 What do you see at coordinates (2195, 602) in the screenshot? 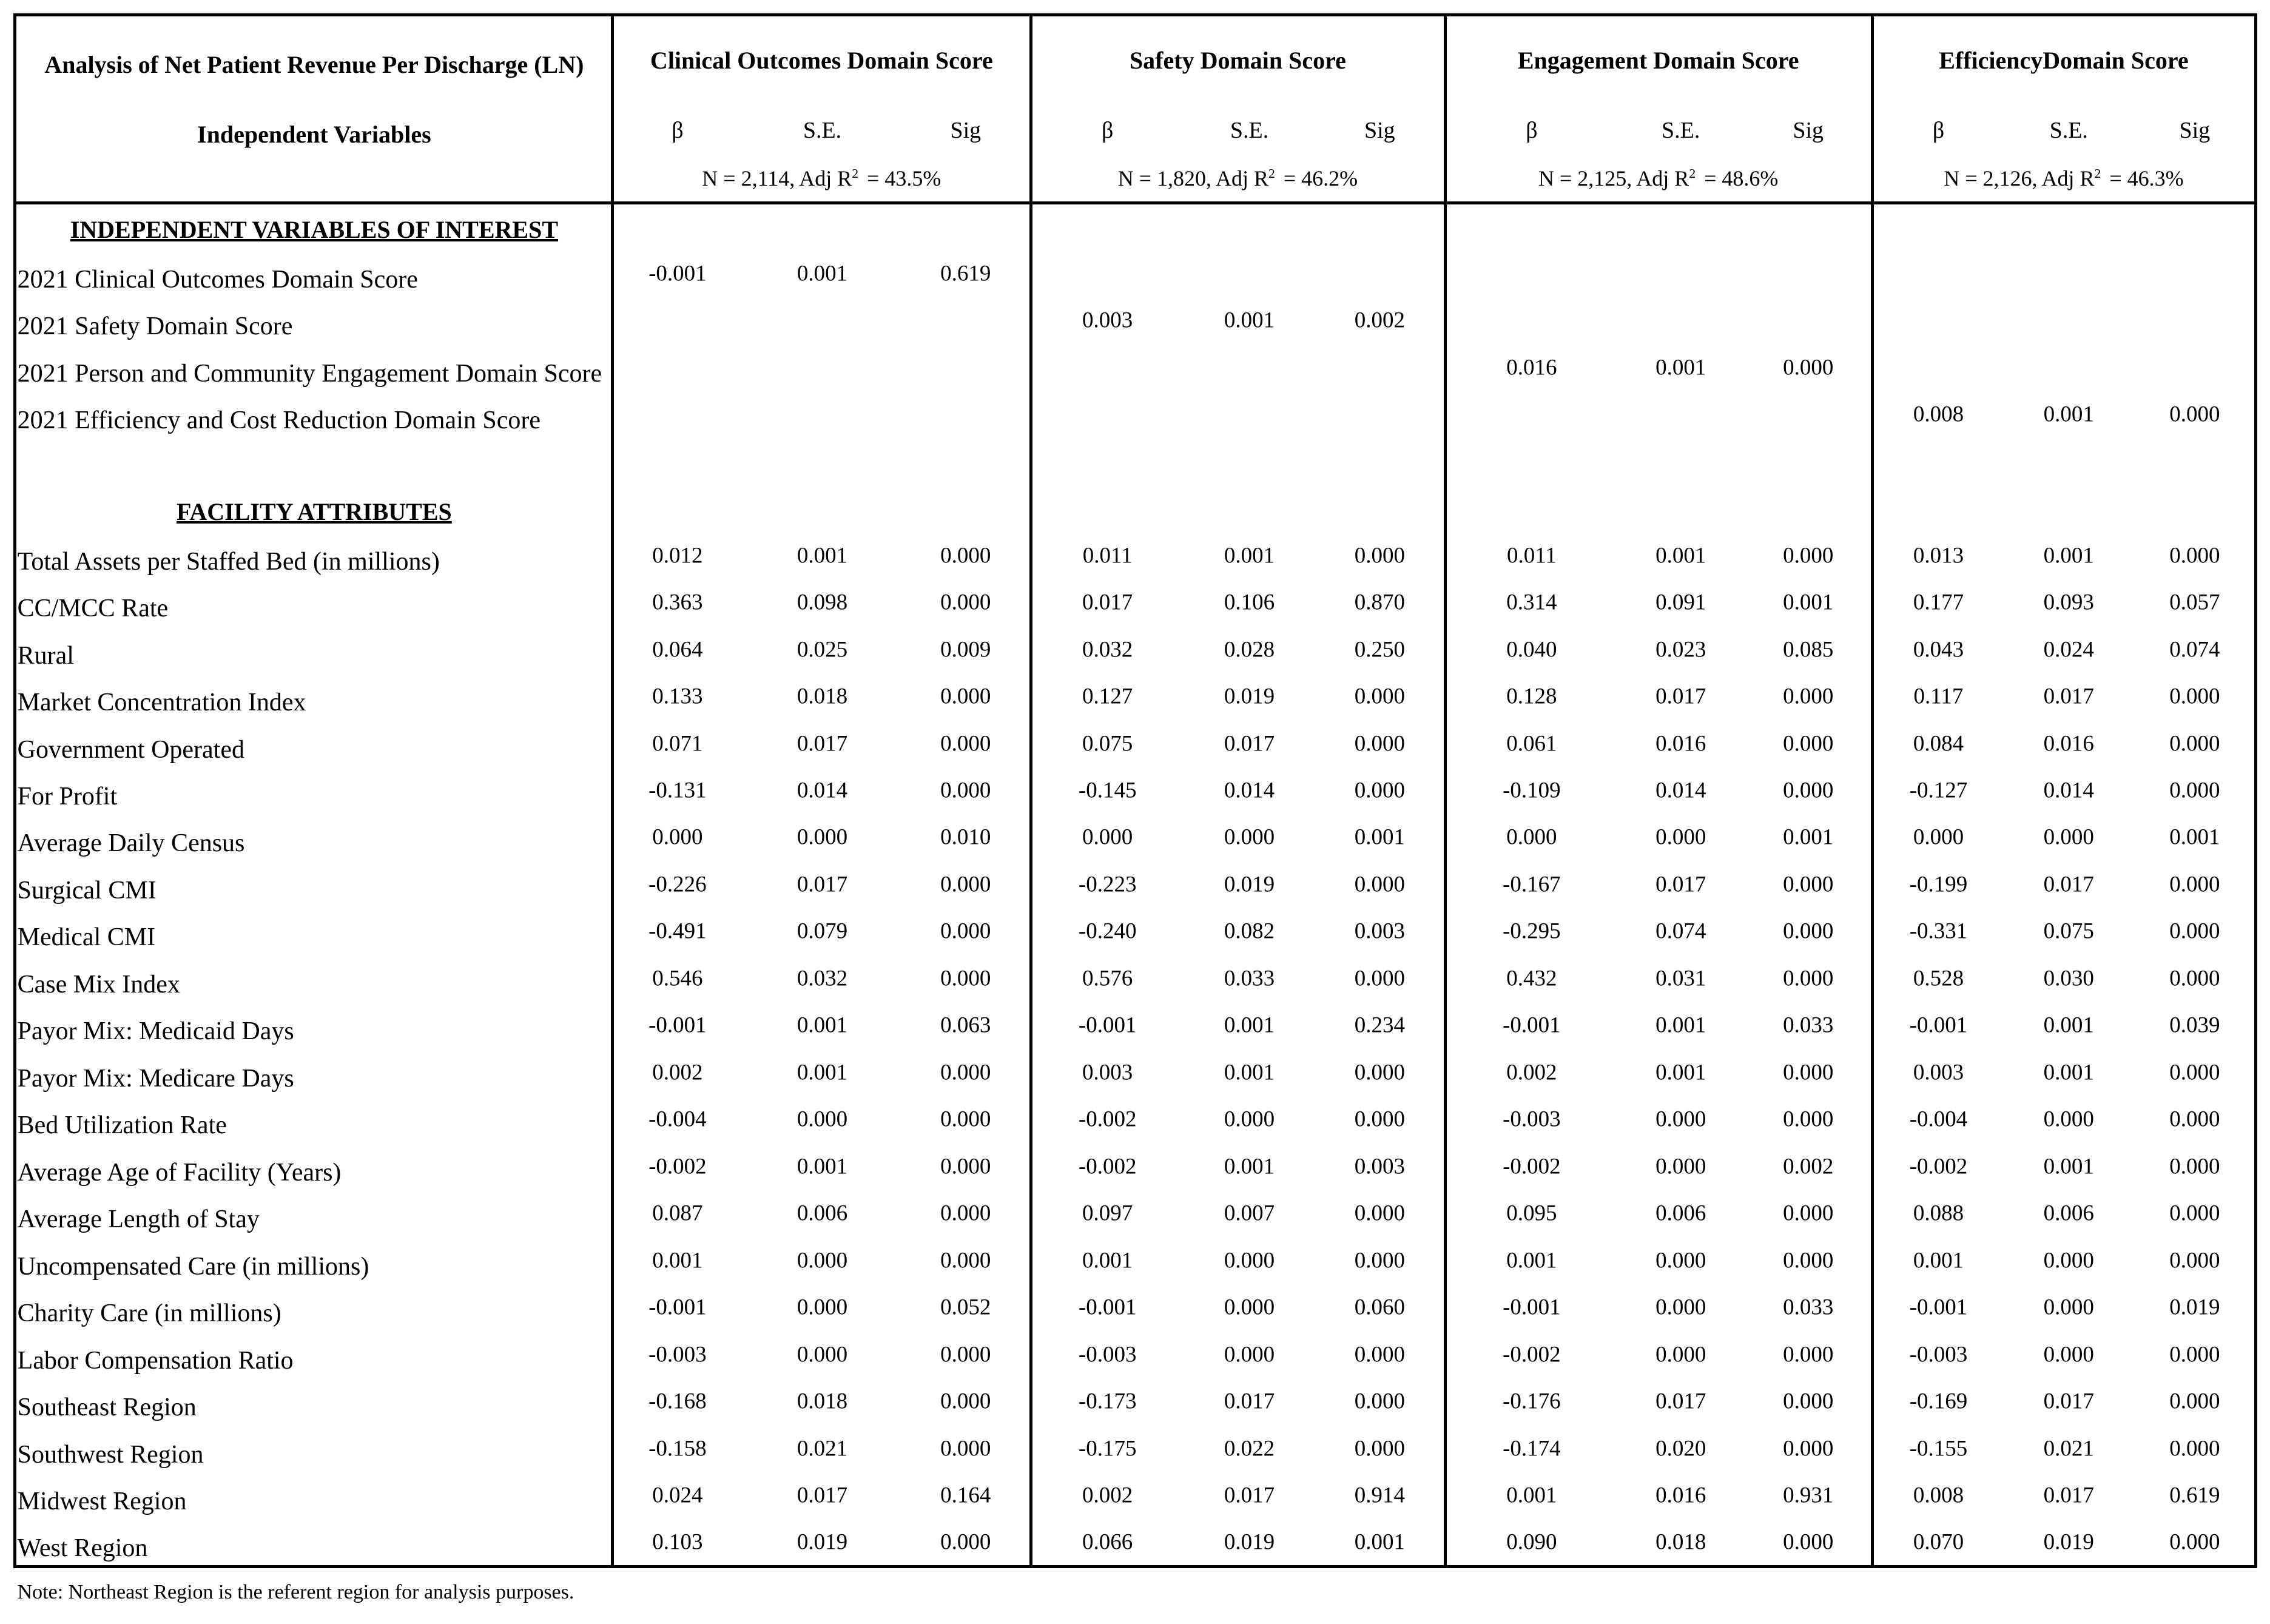
I see `cell-value: 0.057` at bounding box center [2195, 602].